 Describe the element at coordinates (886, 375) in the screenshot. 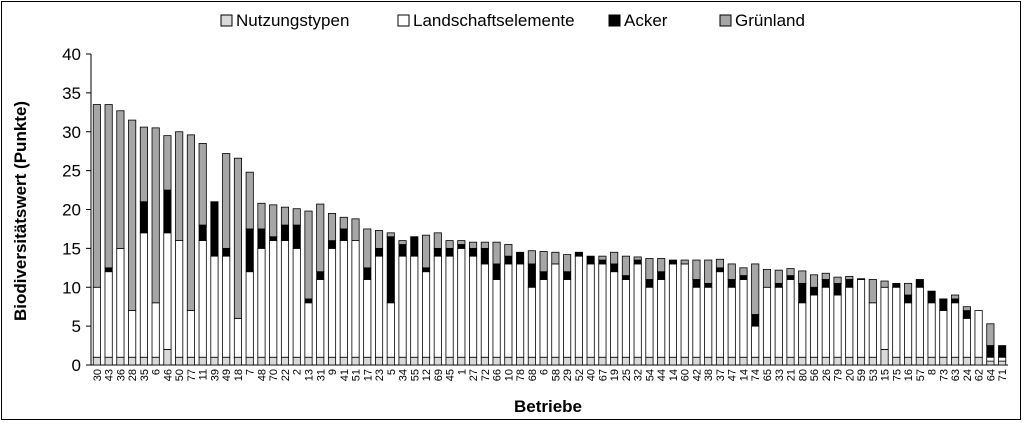

I see `x-tick-label: 15` at that location.